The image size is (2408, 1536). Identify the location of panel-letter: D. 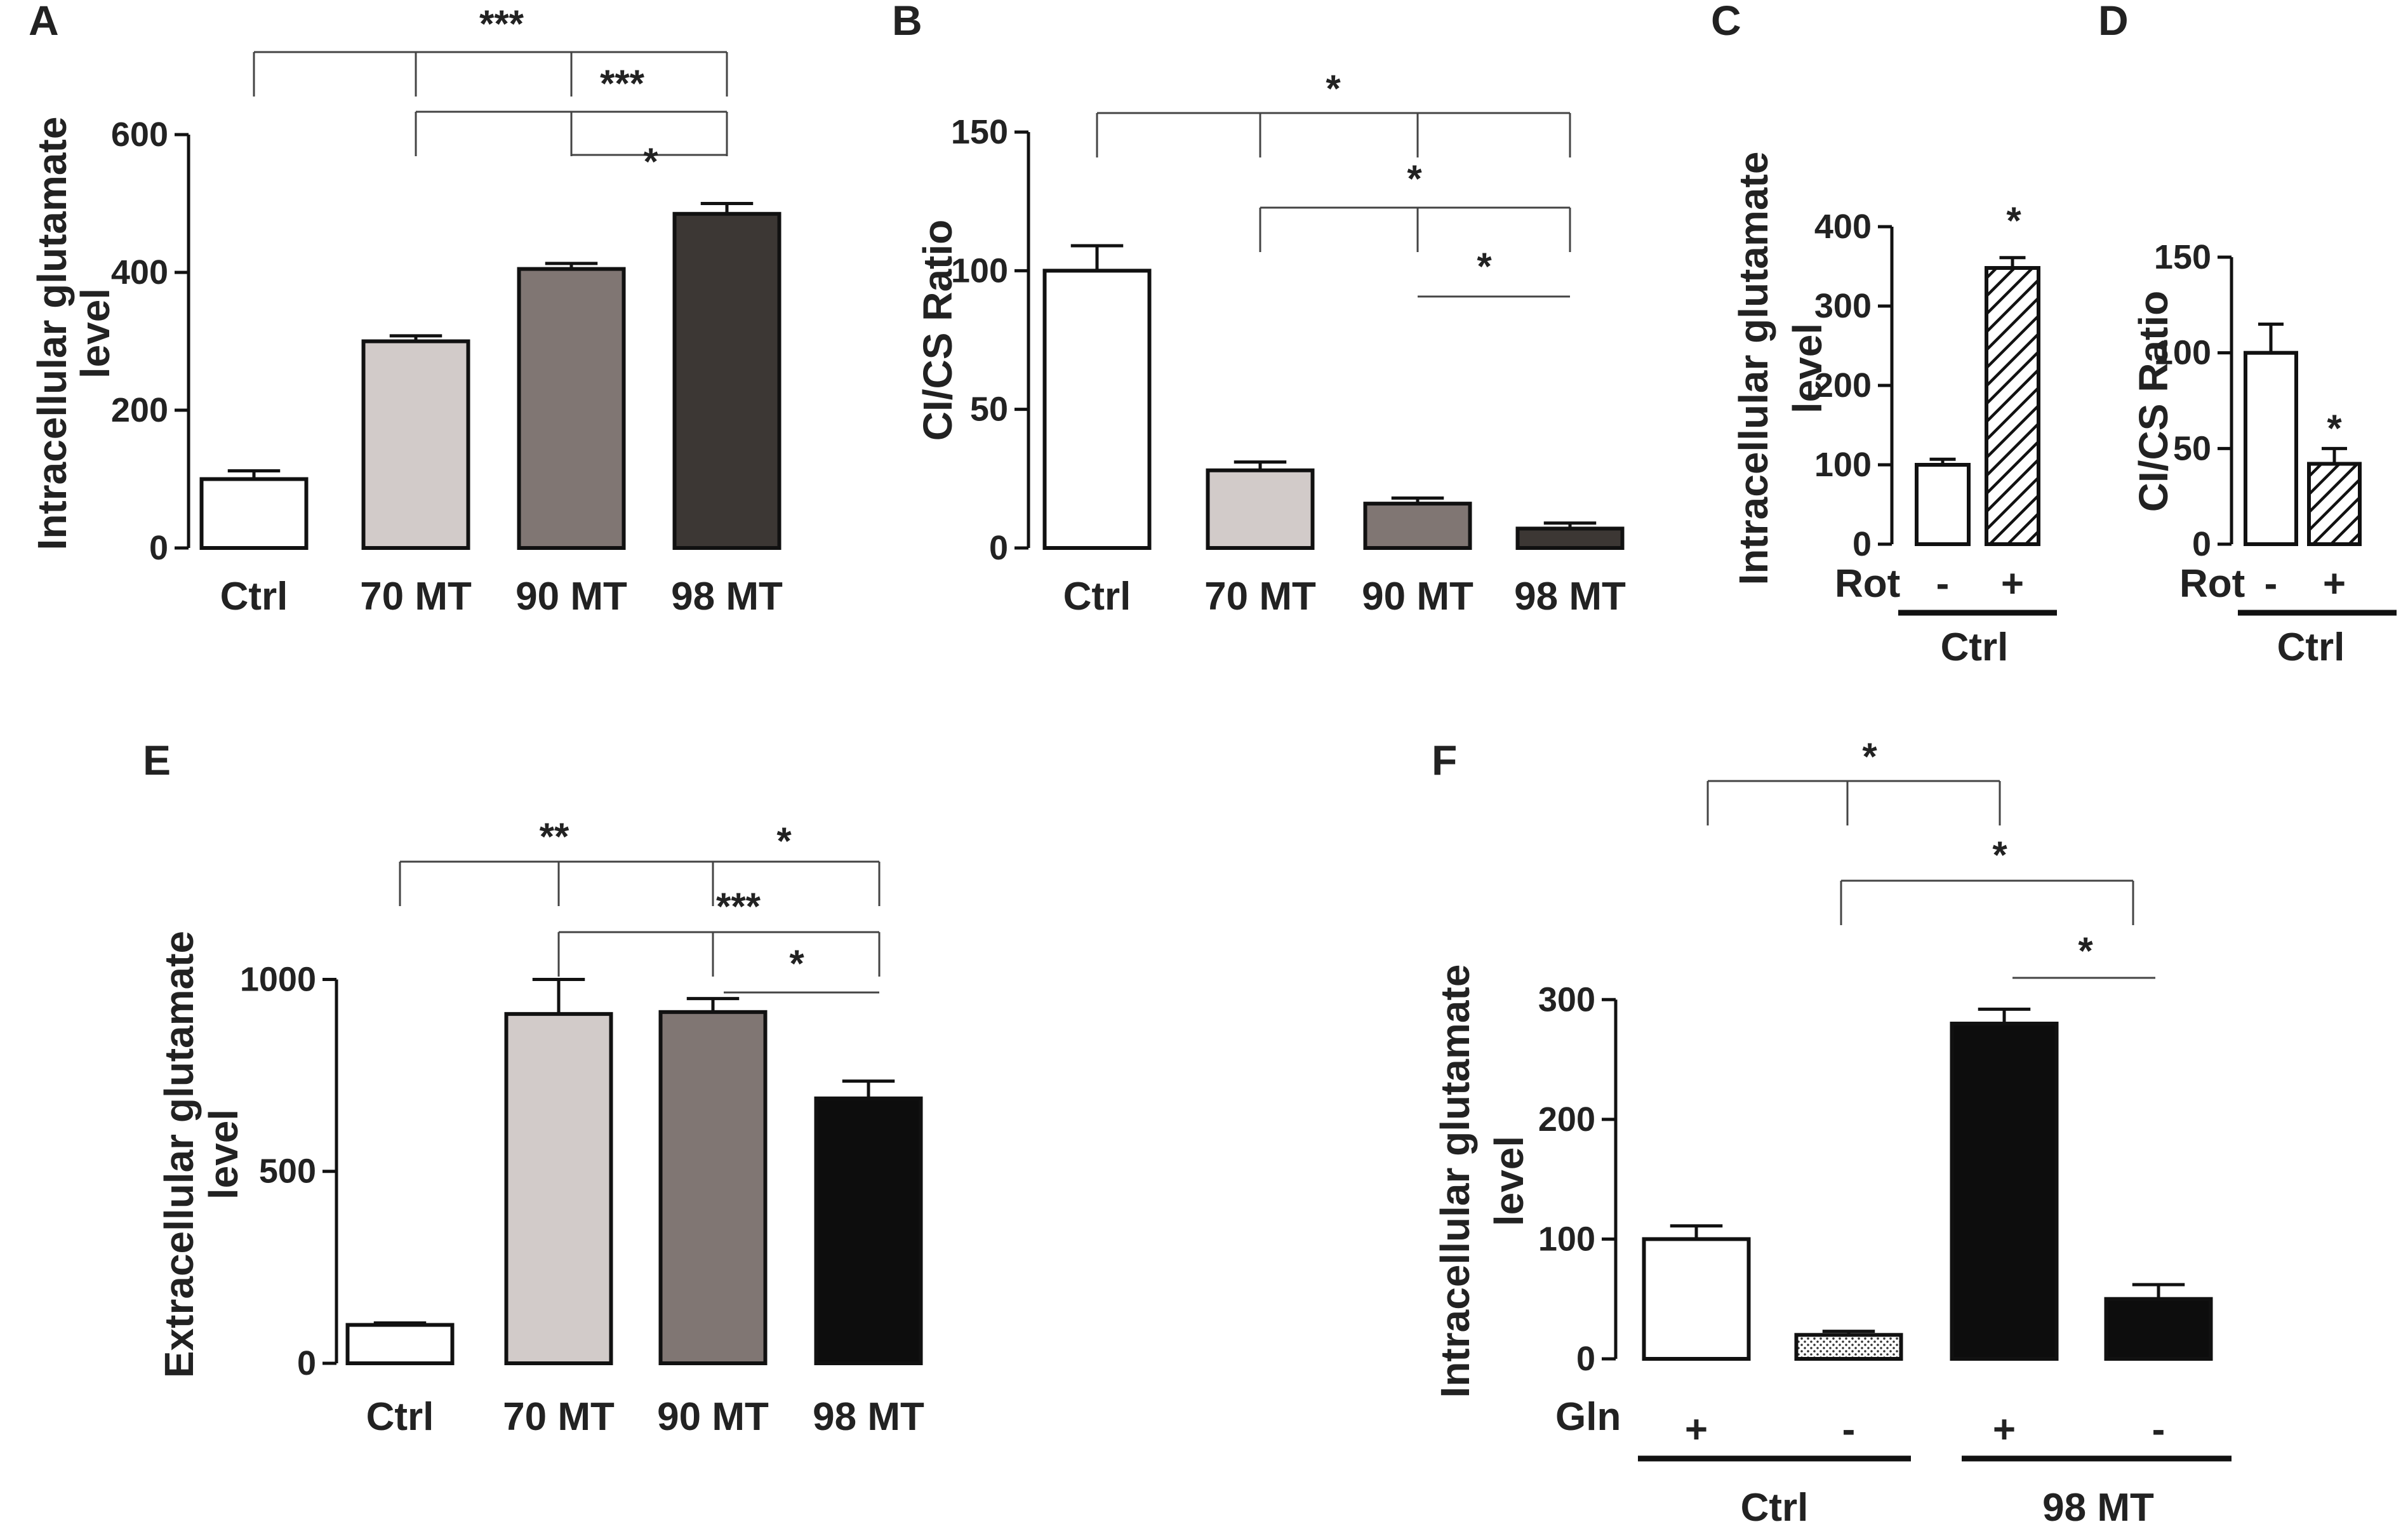
(2113, 22).